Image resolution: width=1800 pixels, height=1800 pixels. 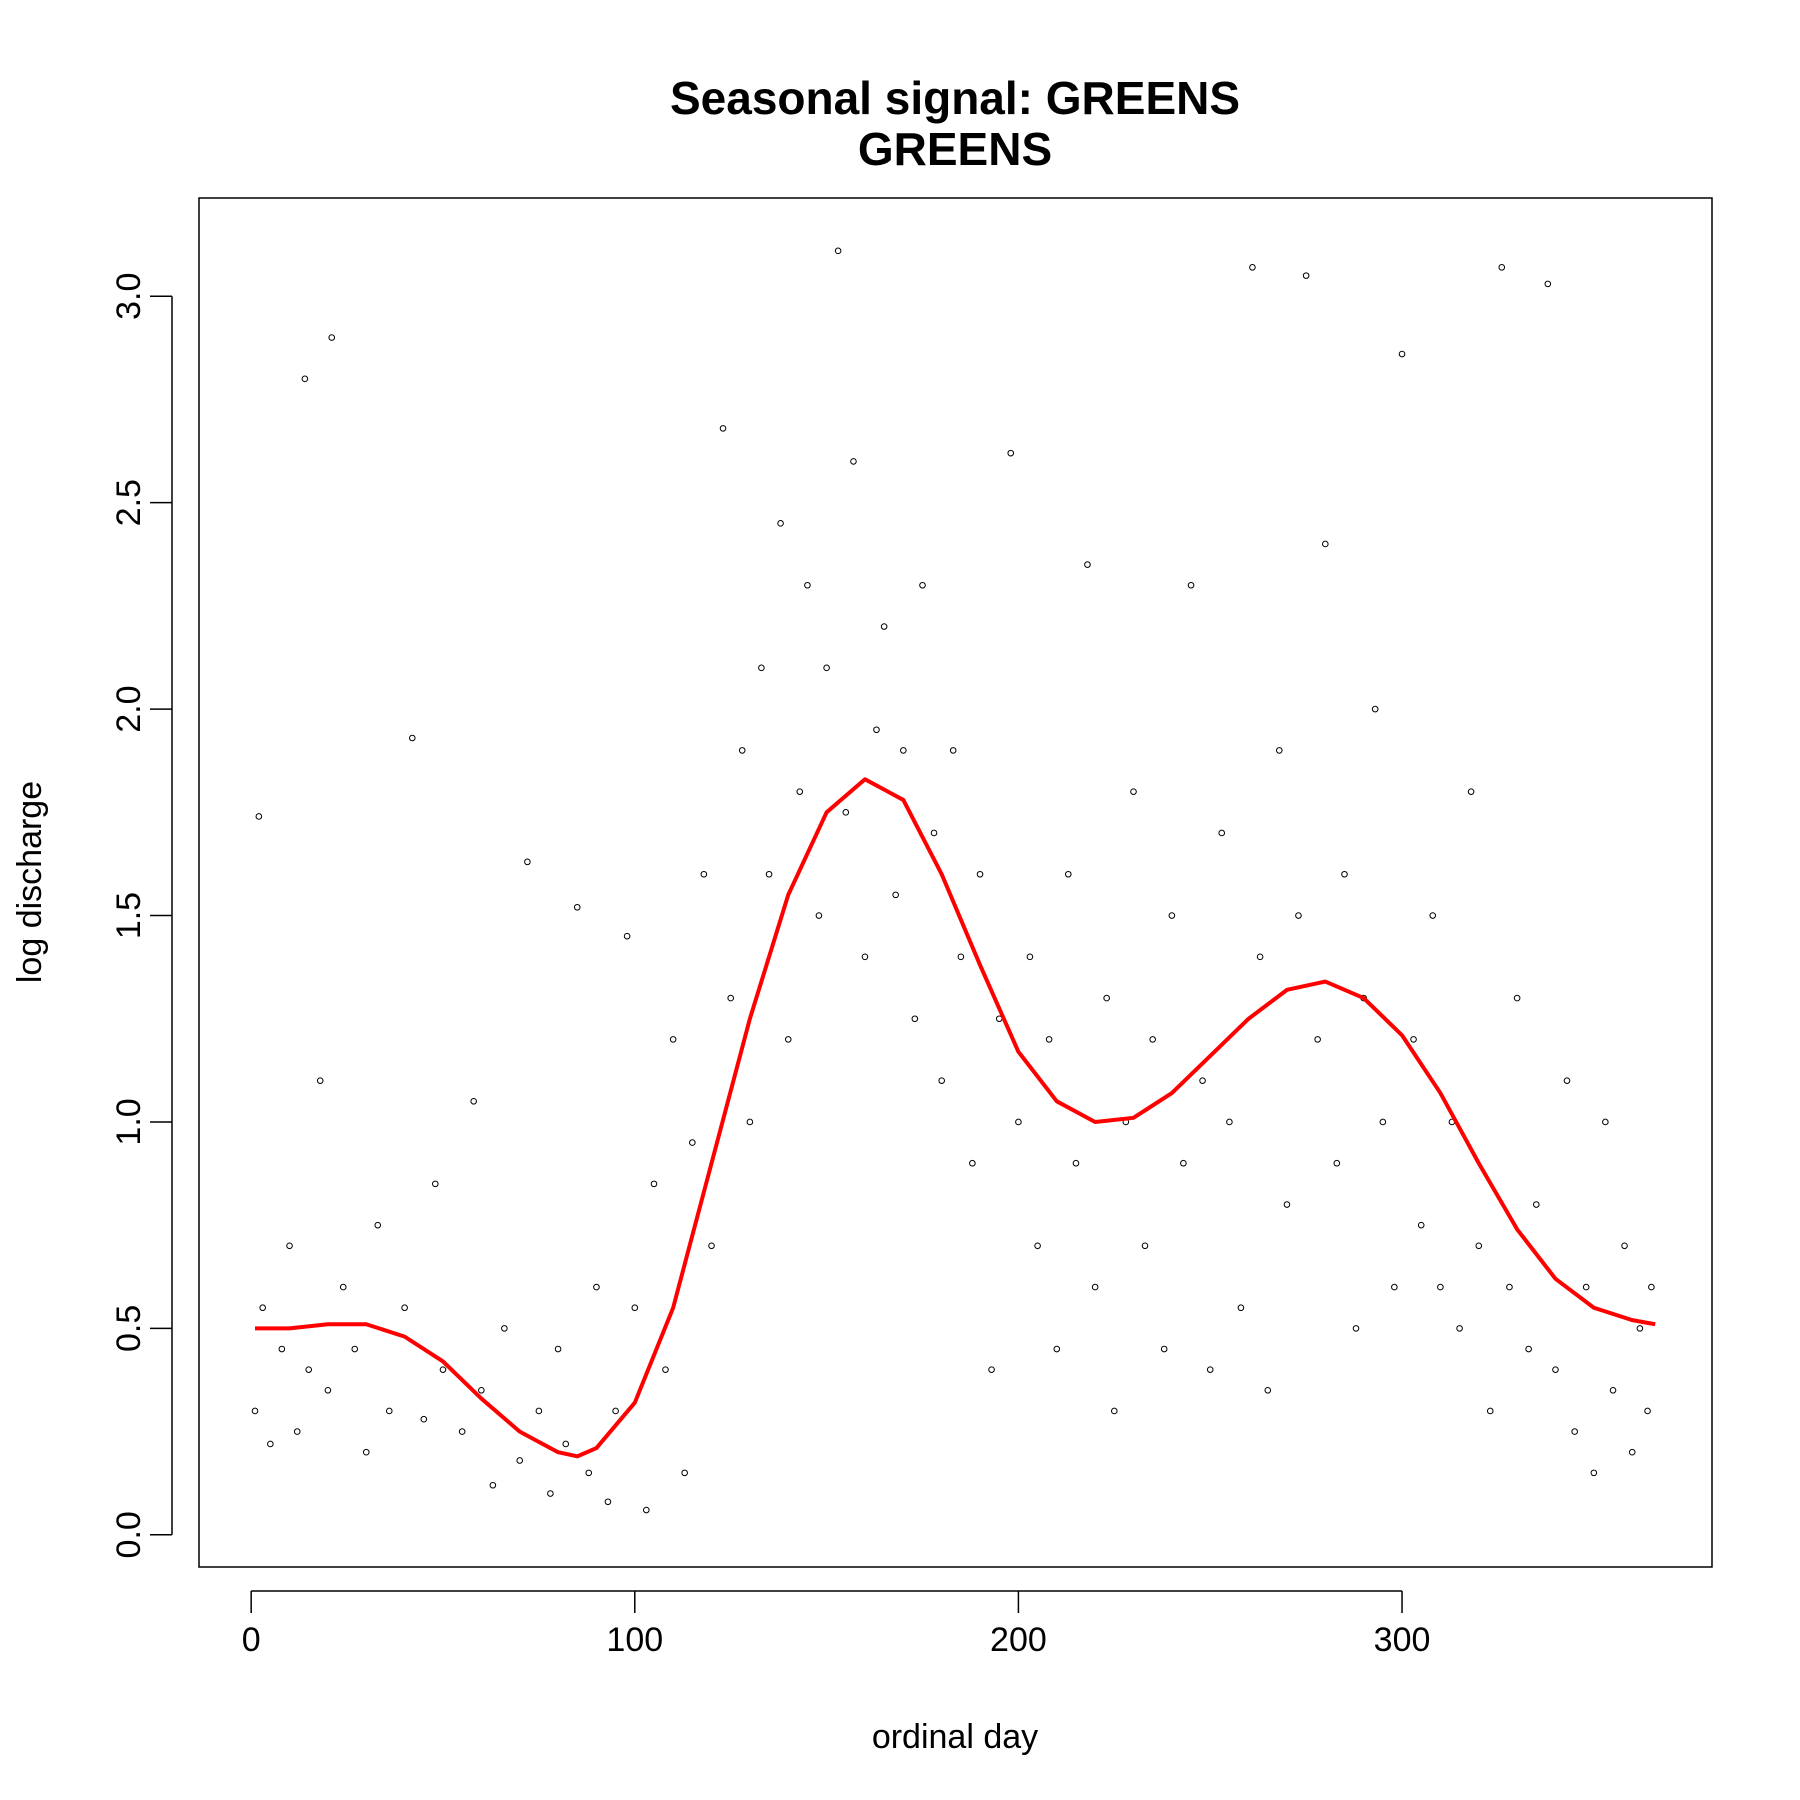 What do you see at coordinates (634, 1640) in the screenshot?
I see `x-tick-label: 100` at bounding box center [634, 1640].